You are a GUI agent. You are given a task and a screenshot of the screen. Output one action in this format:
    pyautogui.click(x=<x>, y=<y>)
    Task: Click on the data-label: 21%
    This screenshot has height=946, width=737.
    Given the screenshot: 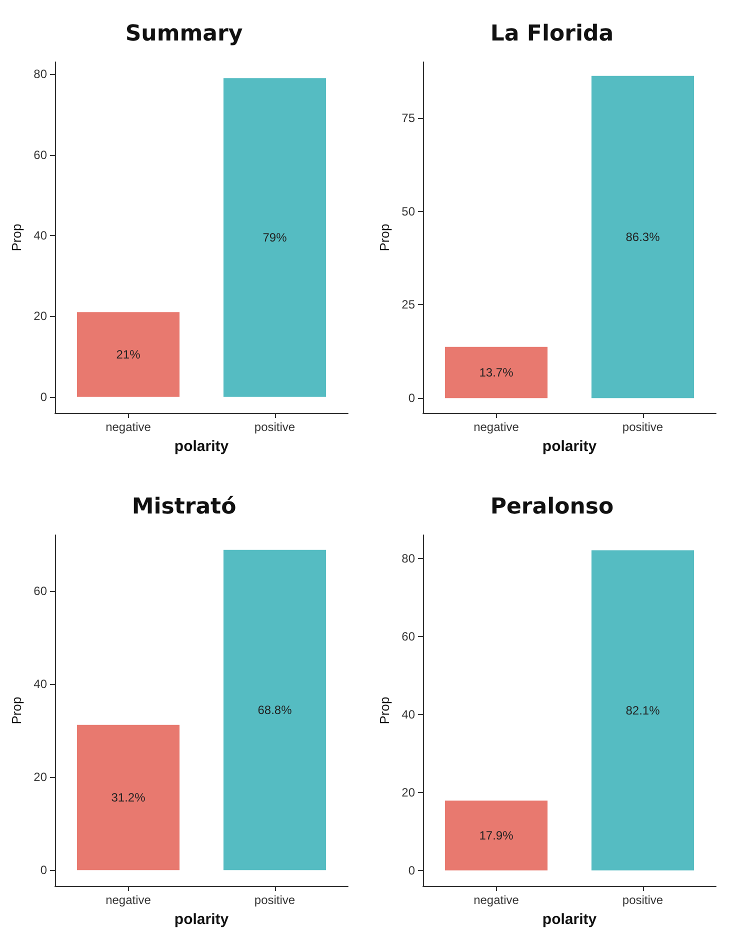 What is the action you would take?
    pyautogui.click(x=128, y=355)
    